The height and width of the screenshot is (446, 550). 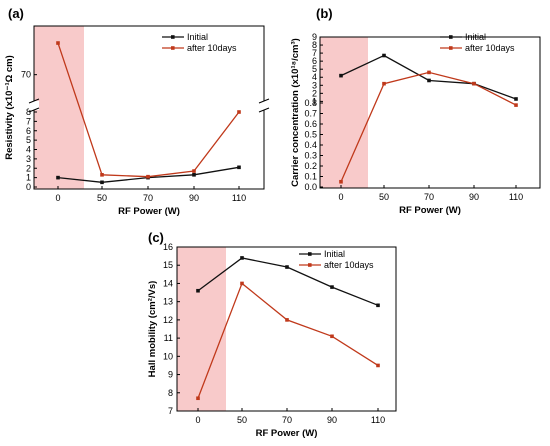 What do you see at coordinates (168, 247) in the screenshot?
I see `y-tick-label: 16` at bounding box center [168, 247].